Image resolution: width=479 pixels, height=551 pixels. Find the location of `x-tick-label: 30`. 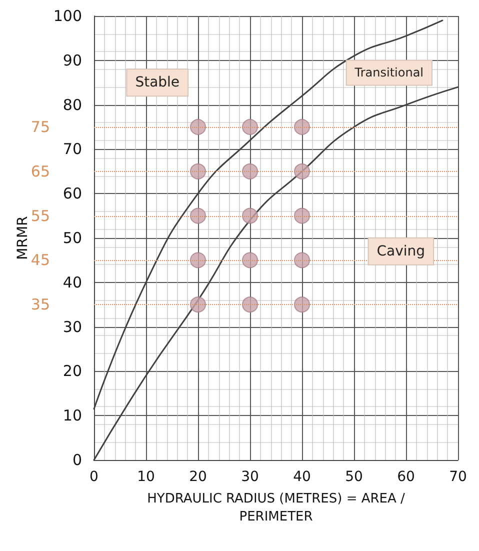

x-tick-label: 30 is located at coordinates (250, 477).